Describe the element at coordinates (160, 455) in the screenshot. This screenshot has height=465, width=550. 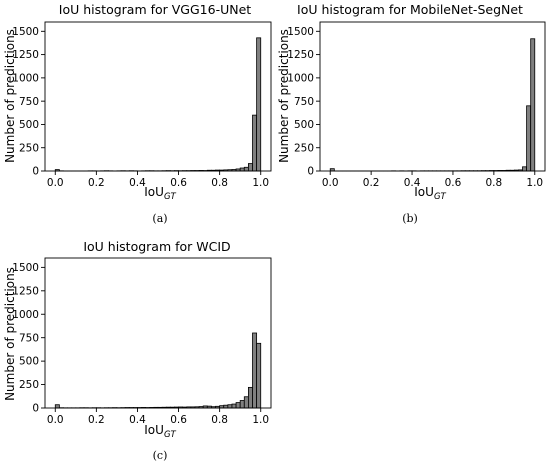
I see `caption-c: (c)` at that location.